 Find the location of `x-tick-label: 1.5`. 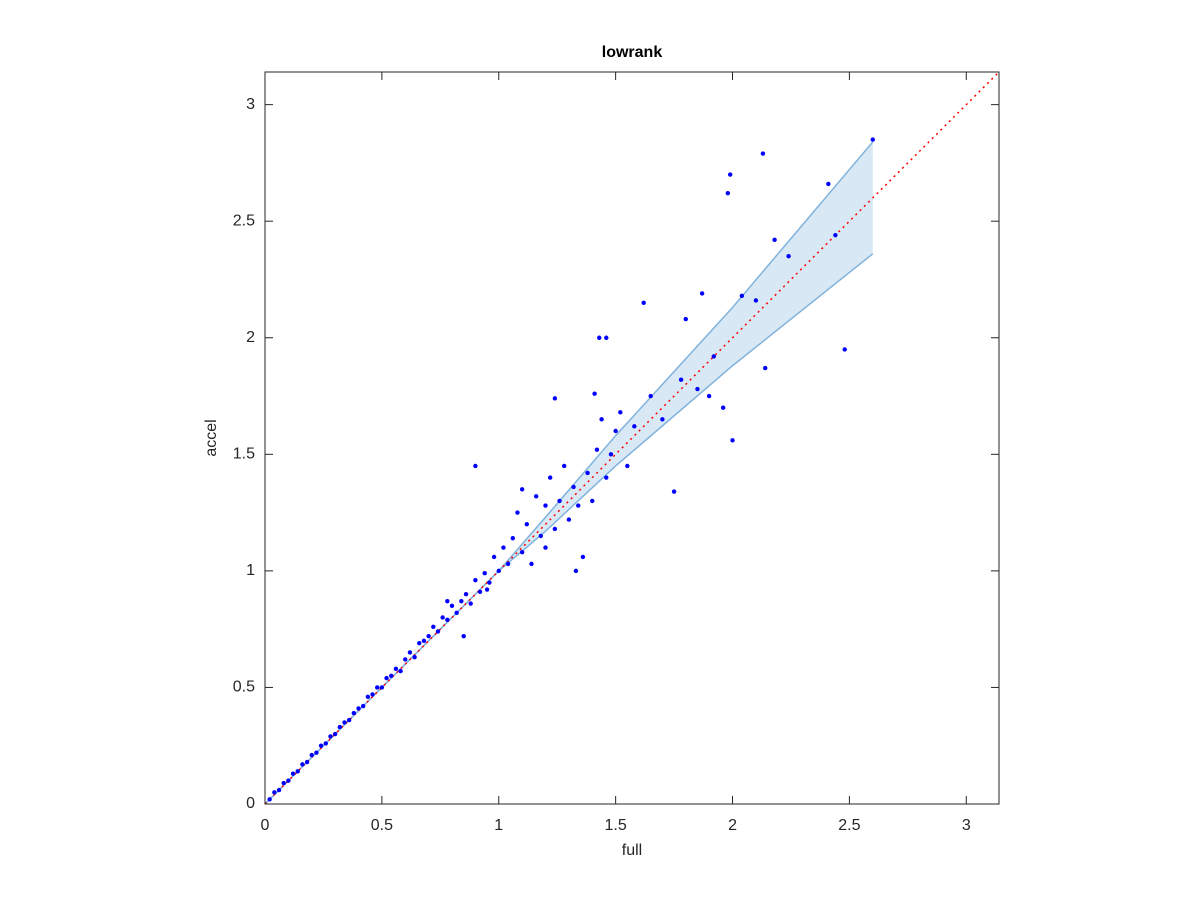

x-tick-label: 1.5 is located at coordinates (616, 825).